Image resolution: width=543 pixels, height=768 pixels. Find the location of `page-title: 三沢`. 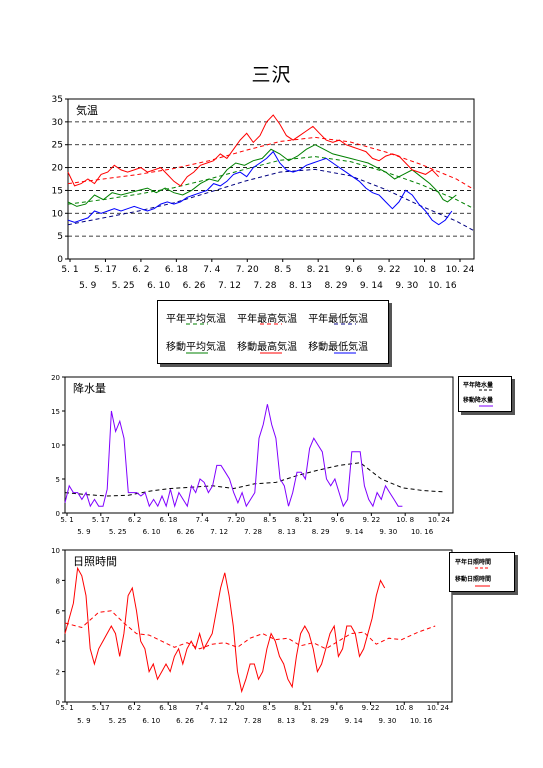

page-title: 三沢 is located at coordinates (271, 75).